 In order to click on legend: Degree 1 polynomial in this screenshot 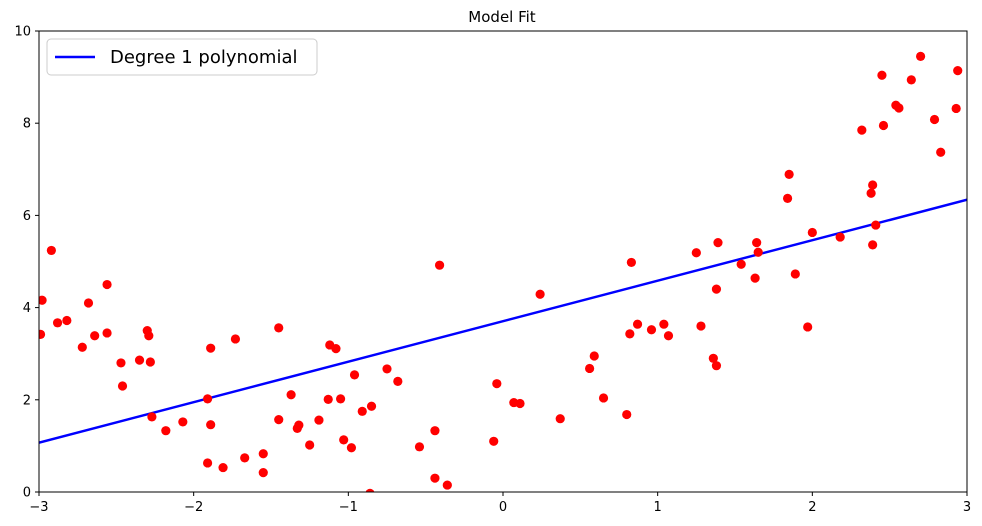, I will do `click(182, 57)`.